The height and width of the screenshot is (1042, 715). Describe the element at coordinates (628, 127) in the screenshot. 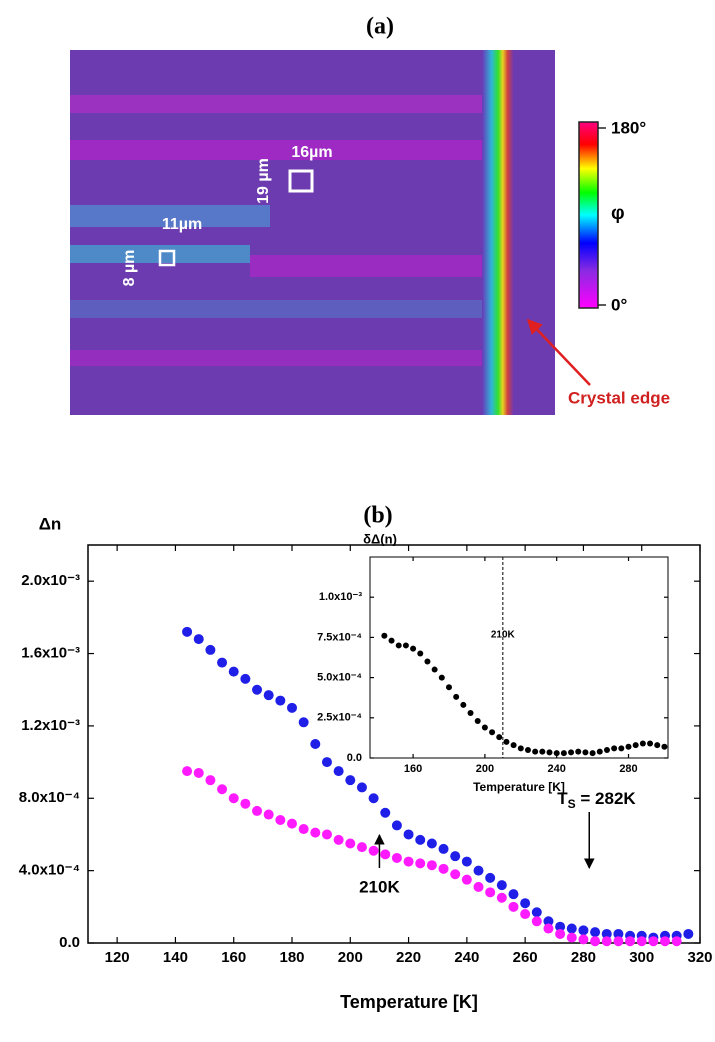

I see `colorbar-label: 180°` at that location.